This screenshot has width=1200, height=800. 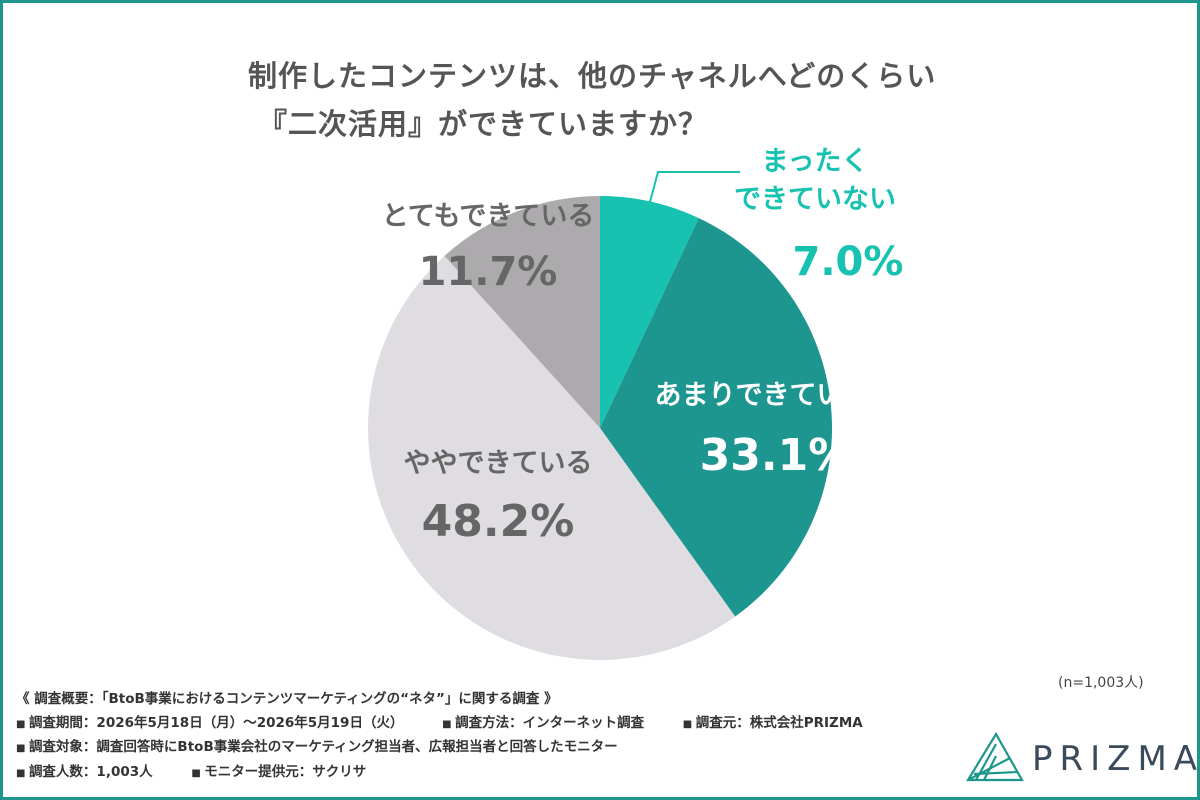 What do you see at coordinates (1101, 683) in the screenshot?
I see `sample-size-note: (n=1,003人)` at bounding box center [1101, 683].